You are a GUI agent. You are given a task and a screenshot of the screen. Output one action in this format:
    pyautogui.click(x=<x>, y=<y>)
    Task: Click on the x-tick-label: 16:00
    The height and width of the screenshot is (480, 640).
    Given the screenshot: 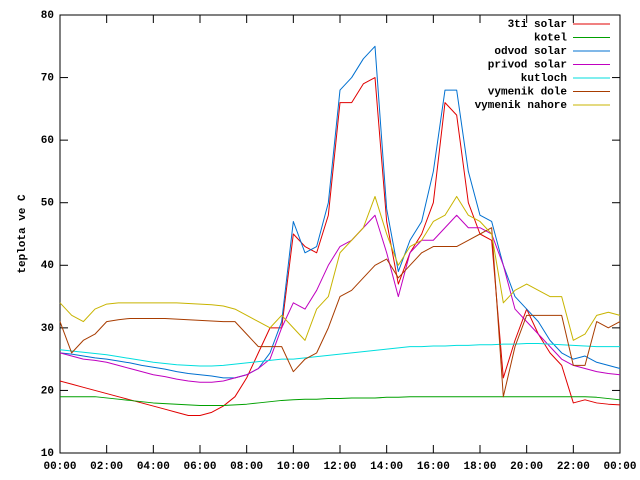 What is the action you would take?
    pyautogui.click(x=433, y=467)
    